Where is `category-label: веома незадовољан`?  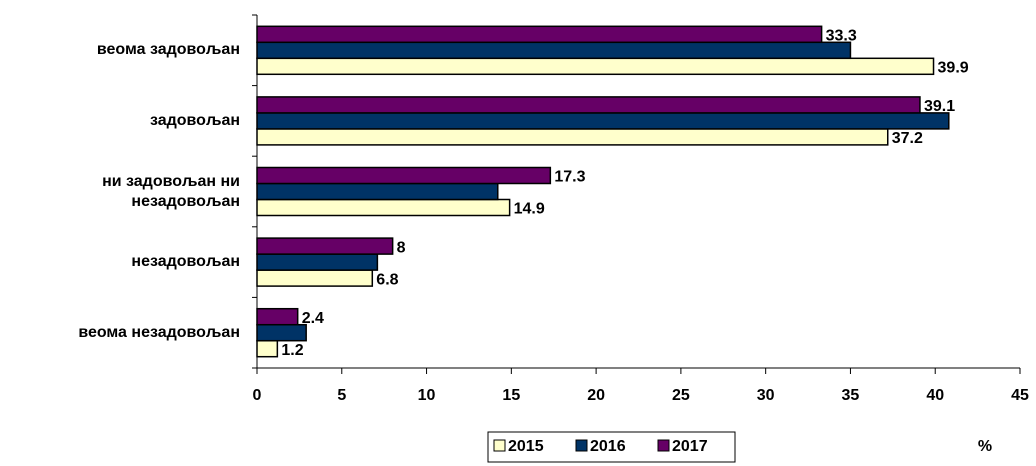
category-label: веома незадовољан is located at coordinates (159, 332).